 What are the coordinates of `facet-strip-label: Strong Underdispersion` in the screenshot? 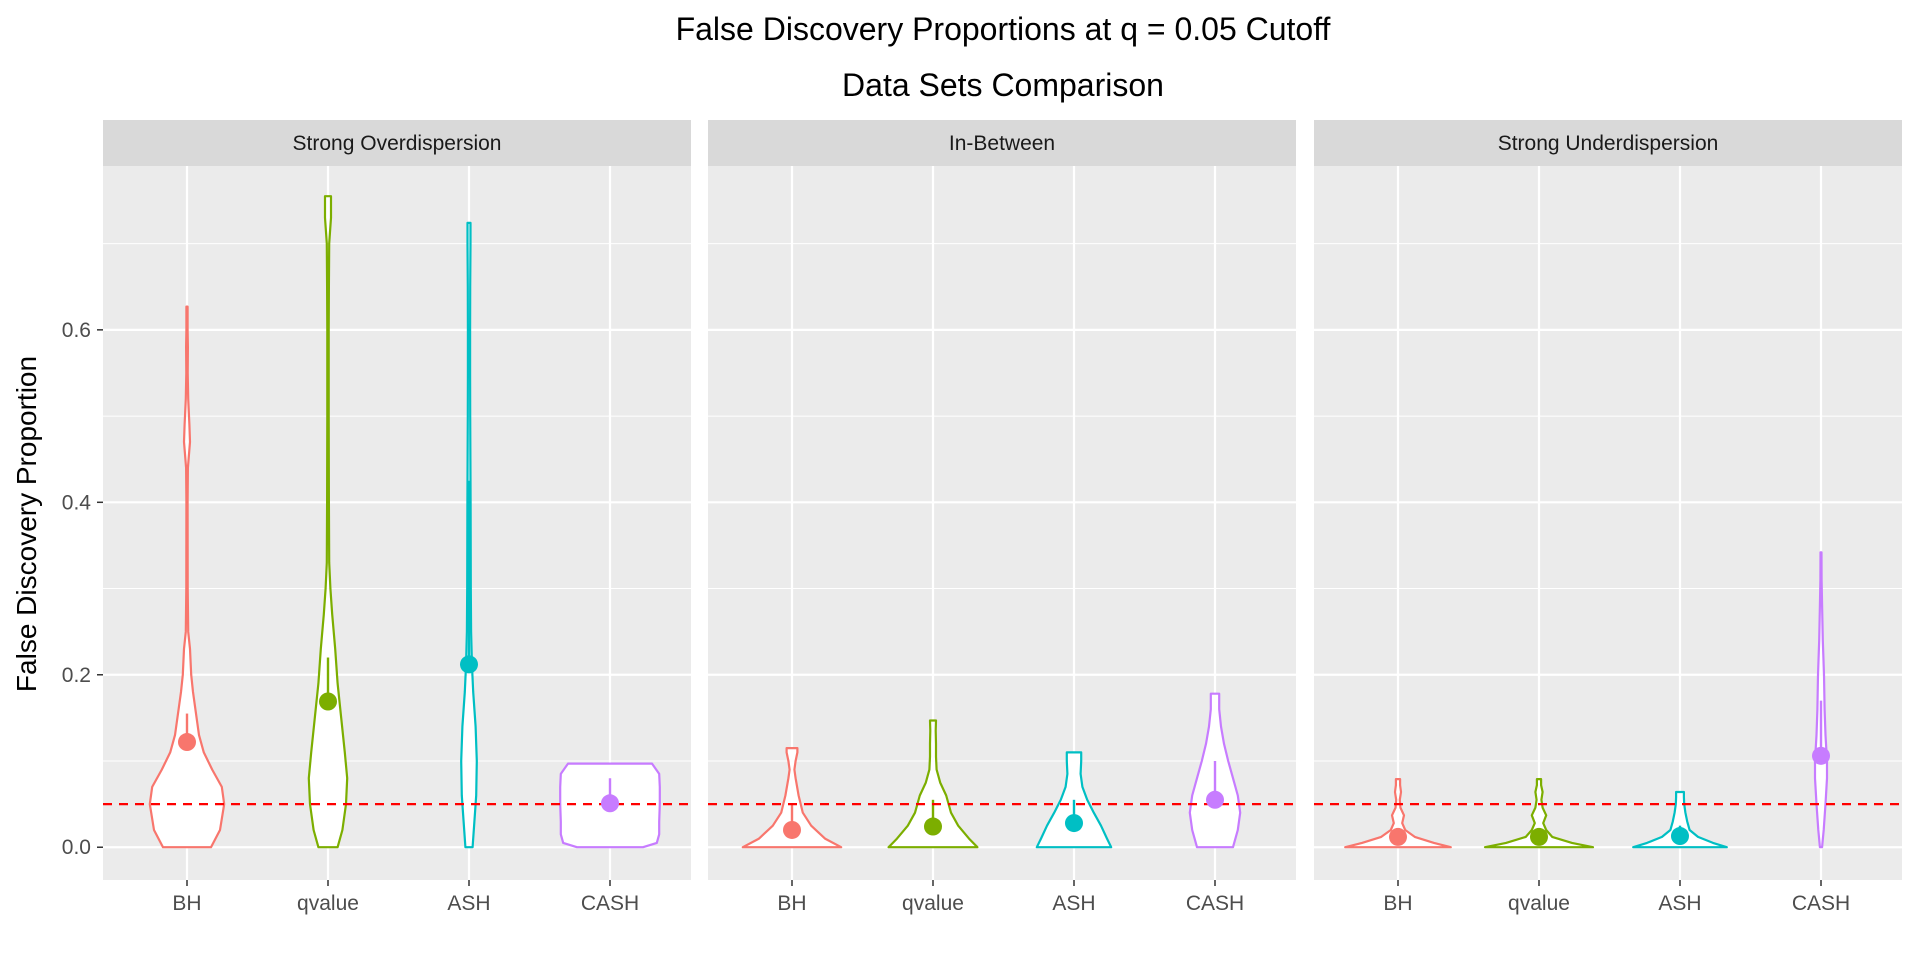 It's located at (1608, 143).